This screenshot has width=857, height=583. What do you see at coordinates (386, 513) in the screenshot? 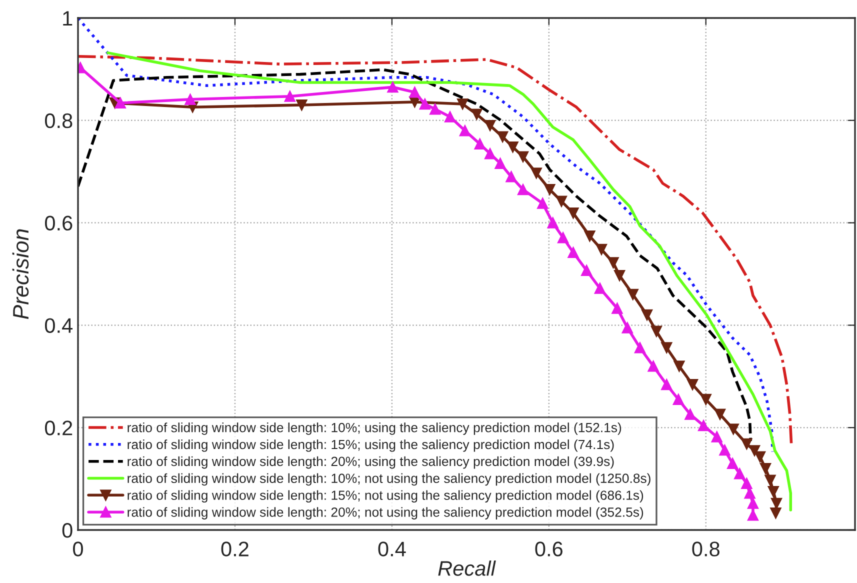
I see `legend-label: ratio of sliding window side length: 20%; not using the saliency prediction model (352.5s)` at bounding box center [386, 513].